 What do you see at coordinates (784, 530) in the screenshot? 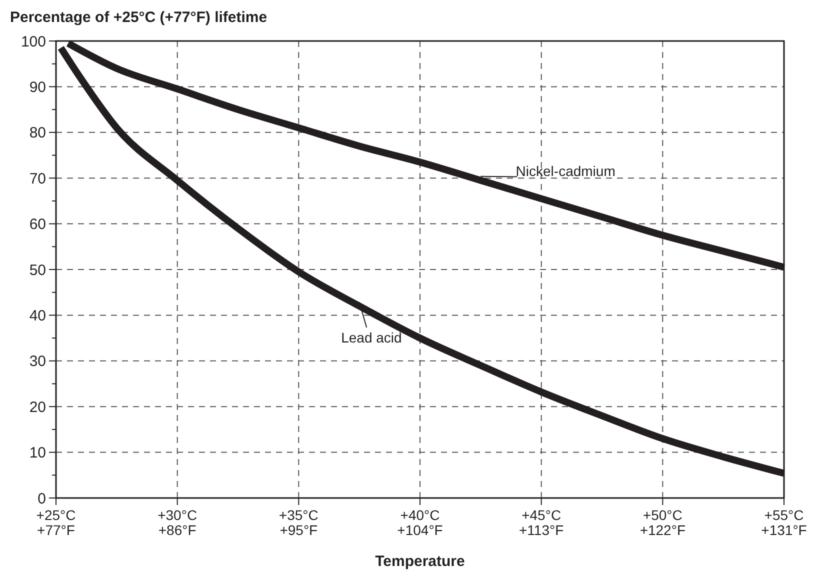
I see `x2-tick-label: +131°F` at bounding box center [784, 530].